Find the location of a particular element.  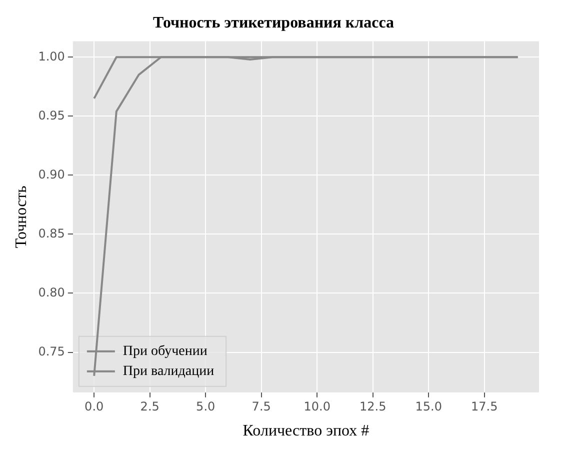

x-tick-label: 10.0 is located at coordinates (317, 407).